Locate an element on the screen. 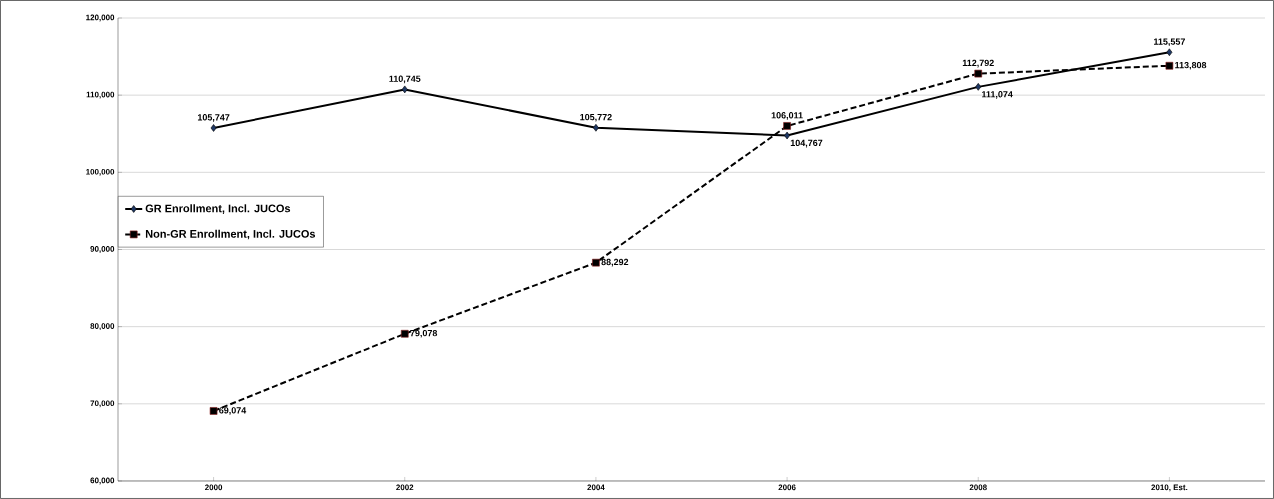 The height and width of the screenshot is (499, 1274). data-label: 69,074 is located at coordinates (233, 411).